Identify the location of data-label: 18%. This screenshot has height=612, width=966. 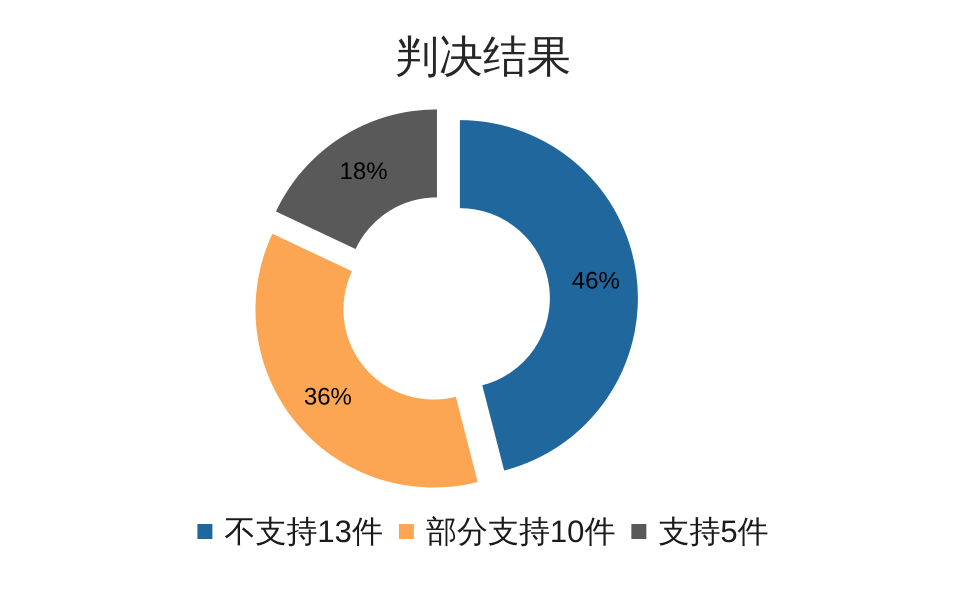
(364, 172).